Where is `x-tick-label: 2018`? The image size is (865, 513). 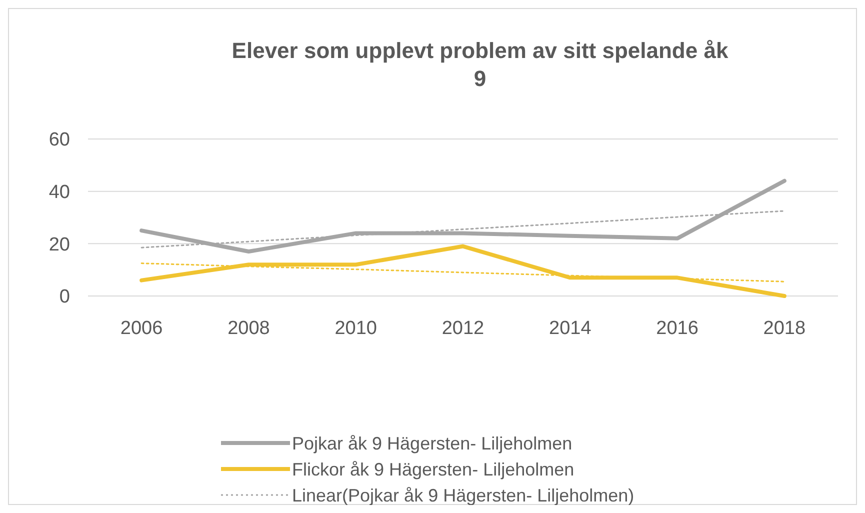 x-tick-label: 2018 is located at coordinates (784, 328).